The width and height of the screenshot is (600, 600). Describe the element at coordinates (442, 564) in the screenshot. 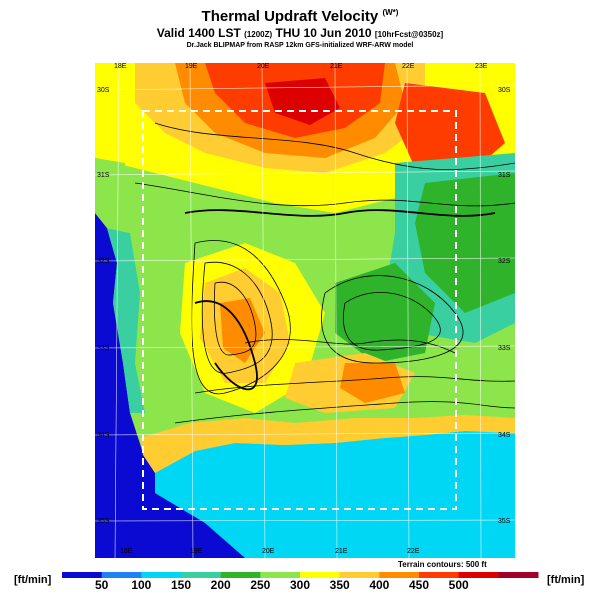

I see `terrain-contours-note: Terrain contours: 500 ft` at that location.